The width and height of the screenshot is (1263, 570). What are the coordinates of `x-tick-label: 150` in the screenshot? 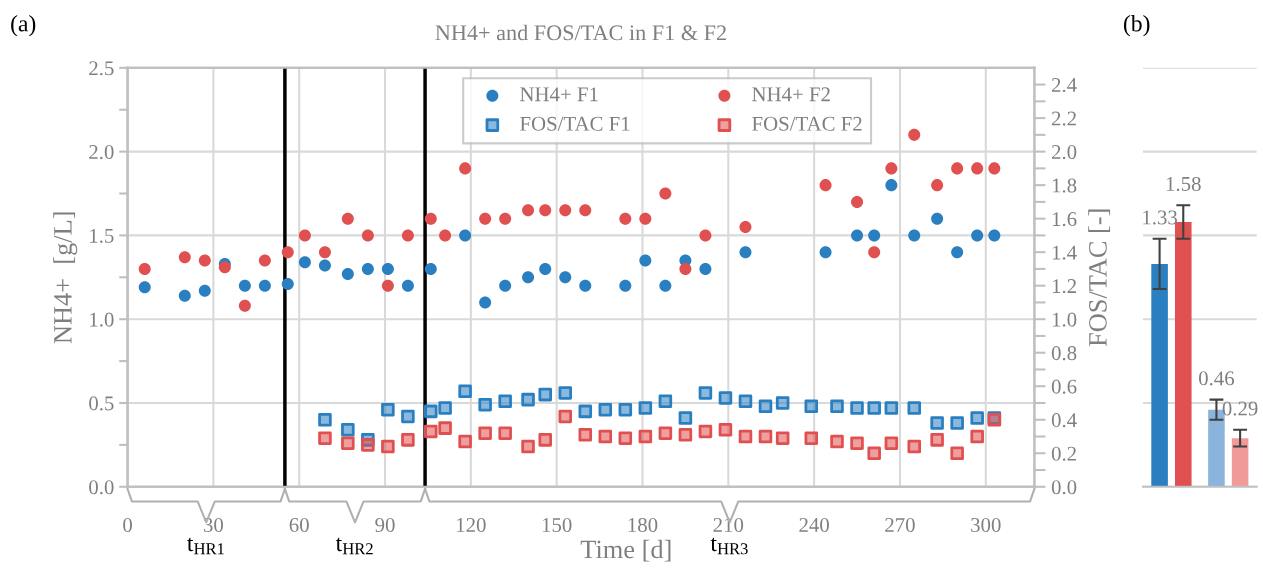 It's located at (557, 524).